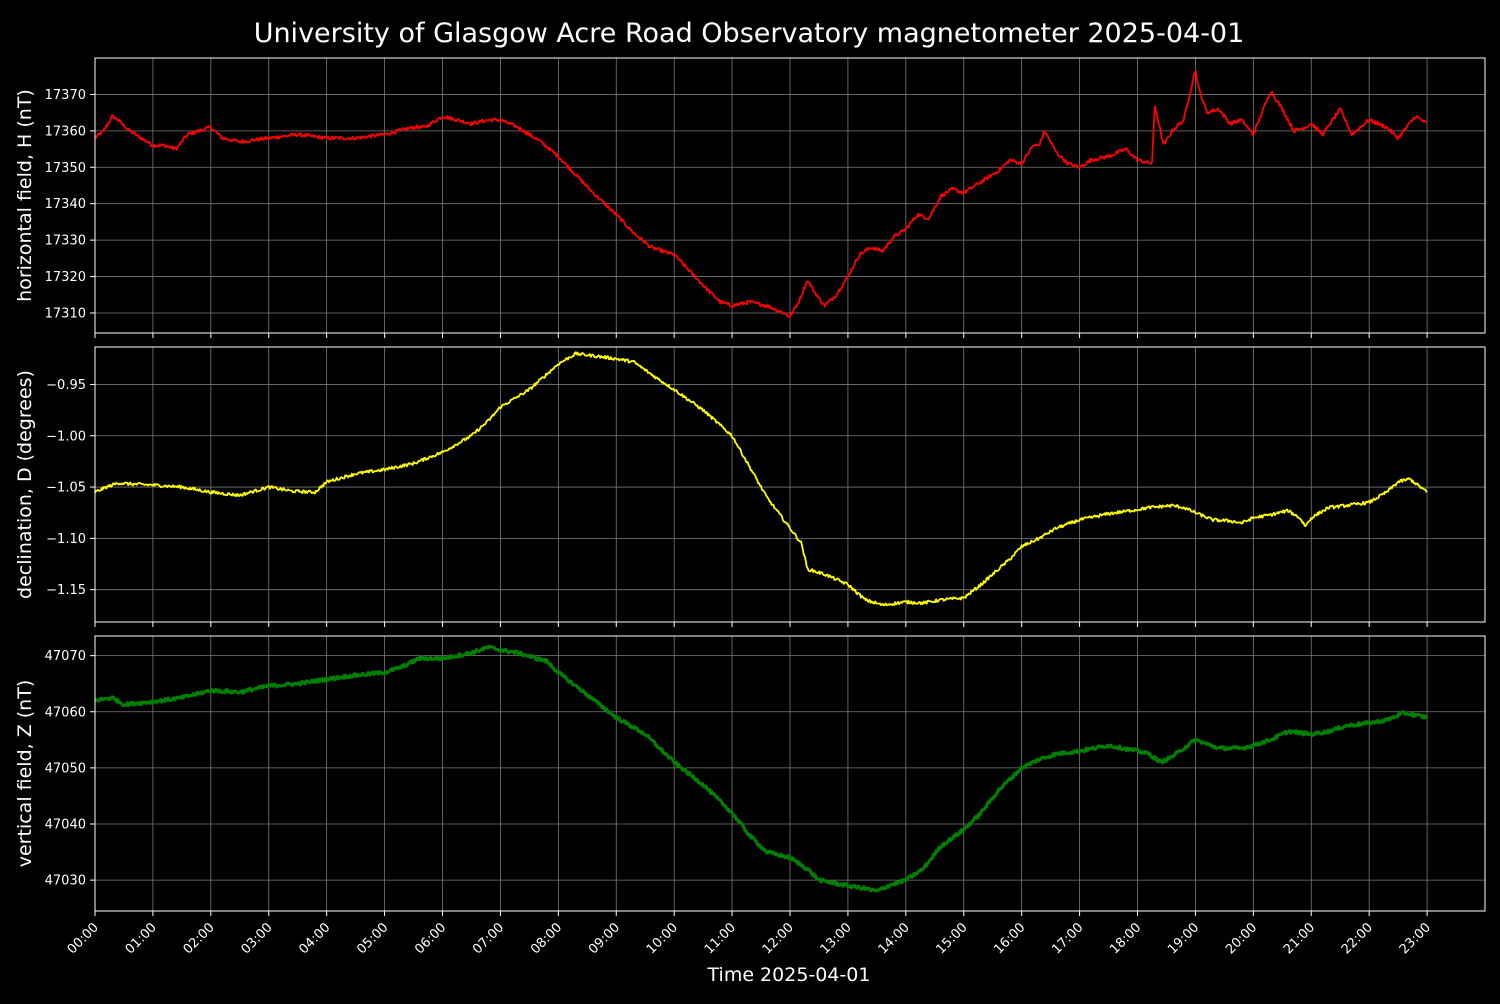  I want to click on z-field-ytick-label: 47070, so click(65, 656).